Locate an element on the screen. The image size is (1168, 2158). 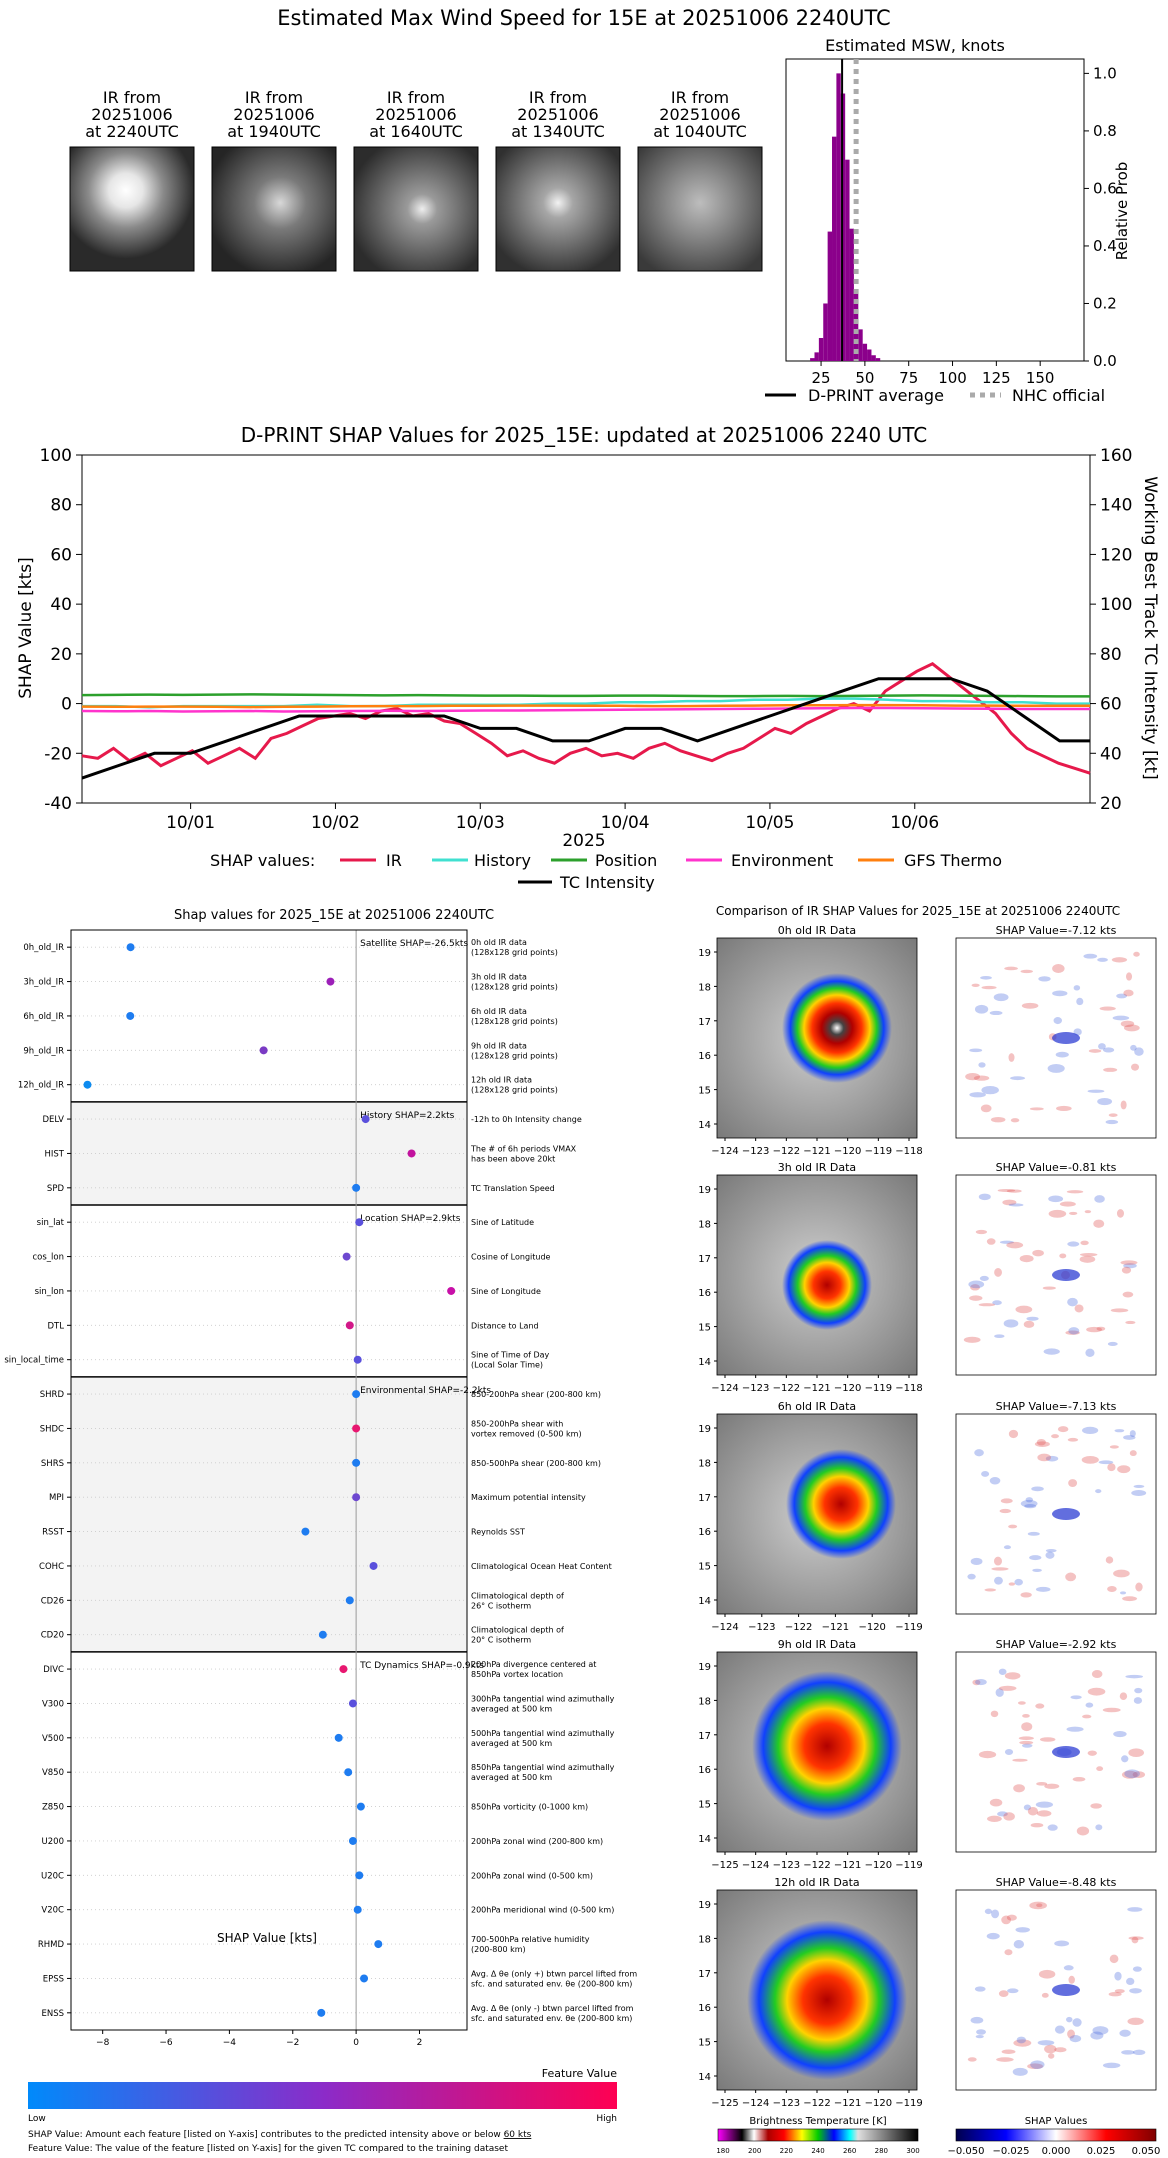
fs-xtick-label: 0 is located at coordinates (356, 2043).